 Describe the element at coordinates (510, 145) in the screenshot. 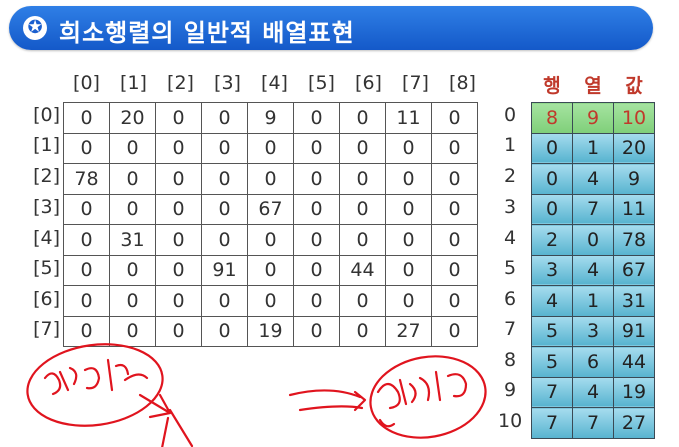

I see `triples-index: 1` at that location.